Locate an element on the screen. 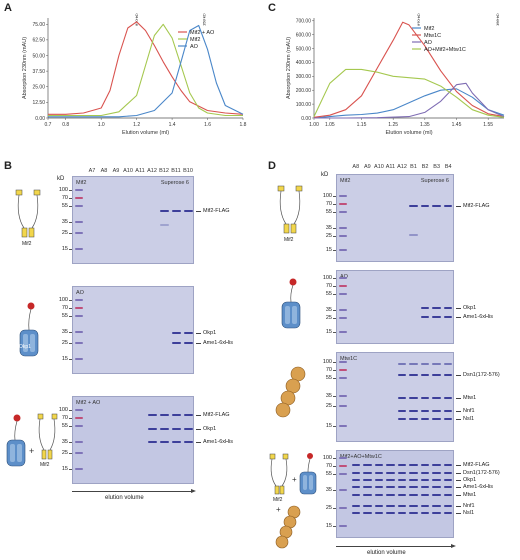  arrow-head-icon is located at coordinates (453, 546).